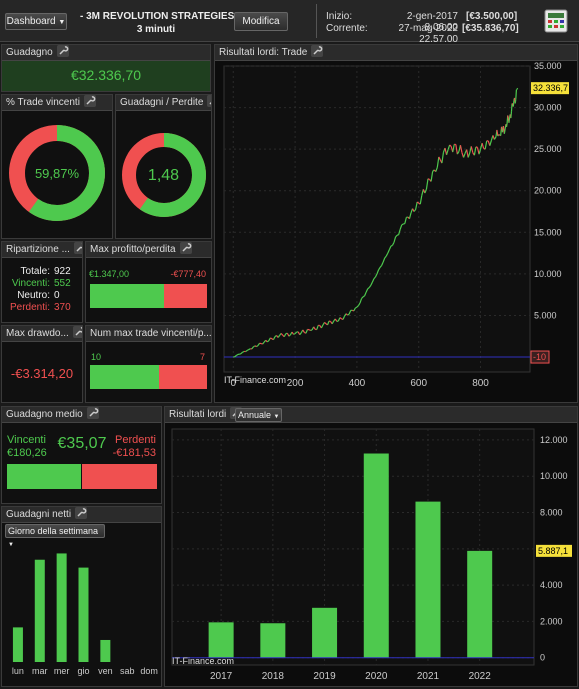  I want to click on calculator-settings-icon, so click(556, 21).